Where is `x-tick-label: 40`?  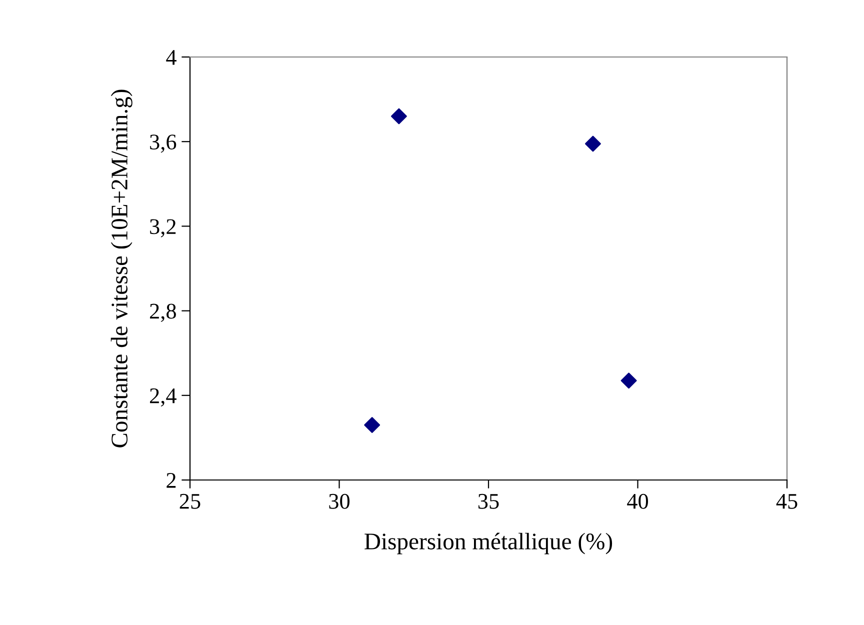
x-tick-label: 40 is located at coordinates (637, 501).